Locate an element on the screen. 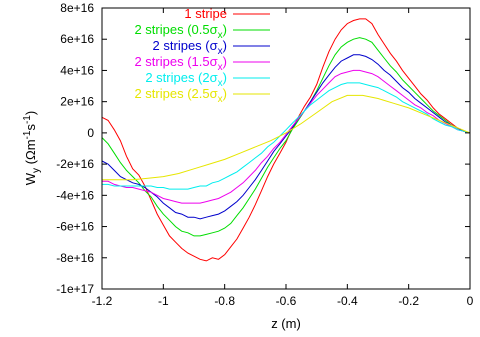 The height and width of the screenshot is (337, 480). legend-label: 2 stripes (0.5σx) is located at coordinates (180, 31).